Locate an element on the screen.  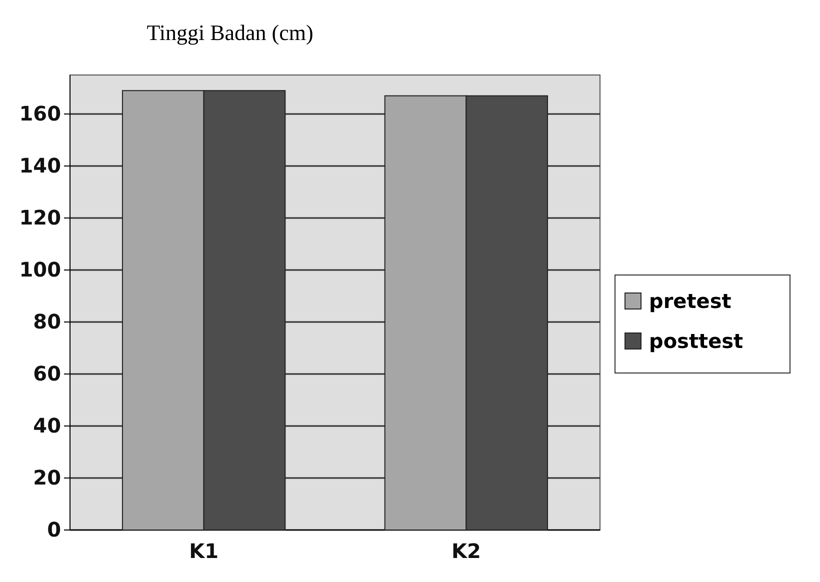
chart-title: Tinggi Badan (cm) is located at coordinates (230, 32).